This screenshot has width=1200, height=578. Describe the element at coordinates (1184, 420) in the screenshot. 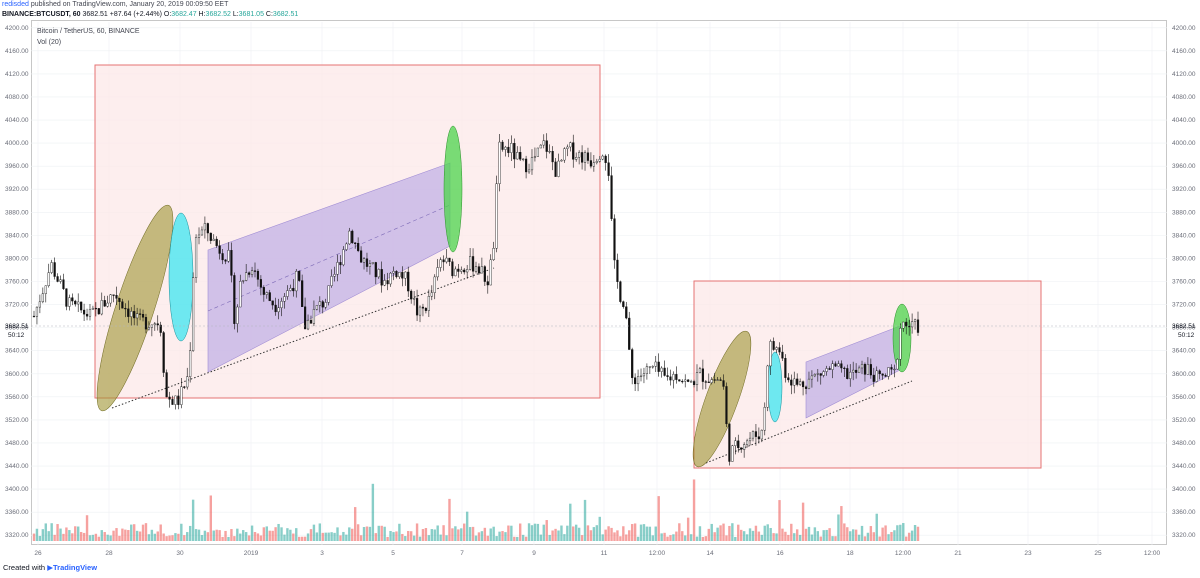

I see `y-tick-right: 3520.00` at that location.